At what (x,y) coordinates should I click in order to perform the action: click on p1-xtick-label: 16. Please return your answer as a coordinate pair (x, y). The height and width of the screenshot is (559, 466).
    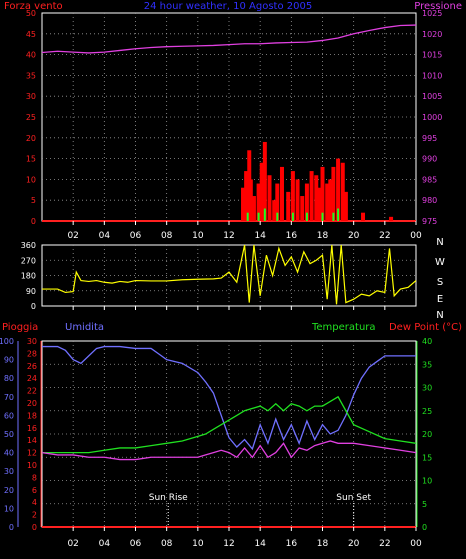
    Looking at the image, I should click on (292, 236).